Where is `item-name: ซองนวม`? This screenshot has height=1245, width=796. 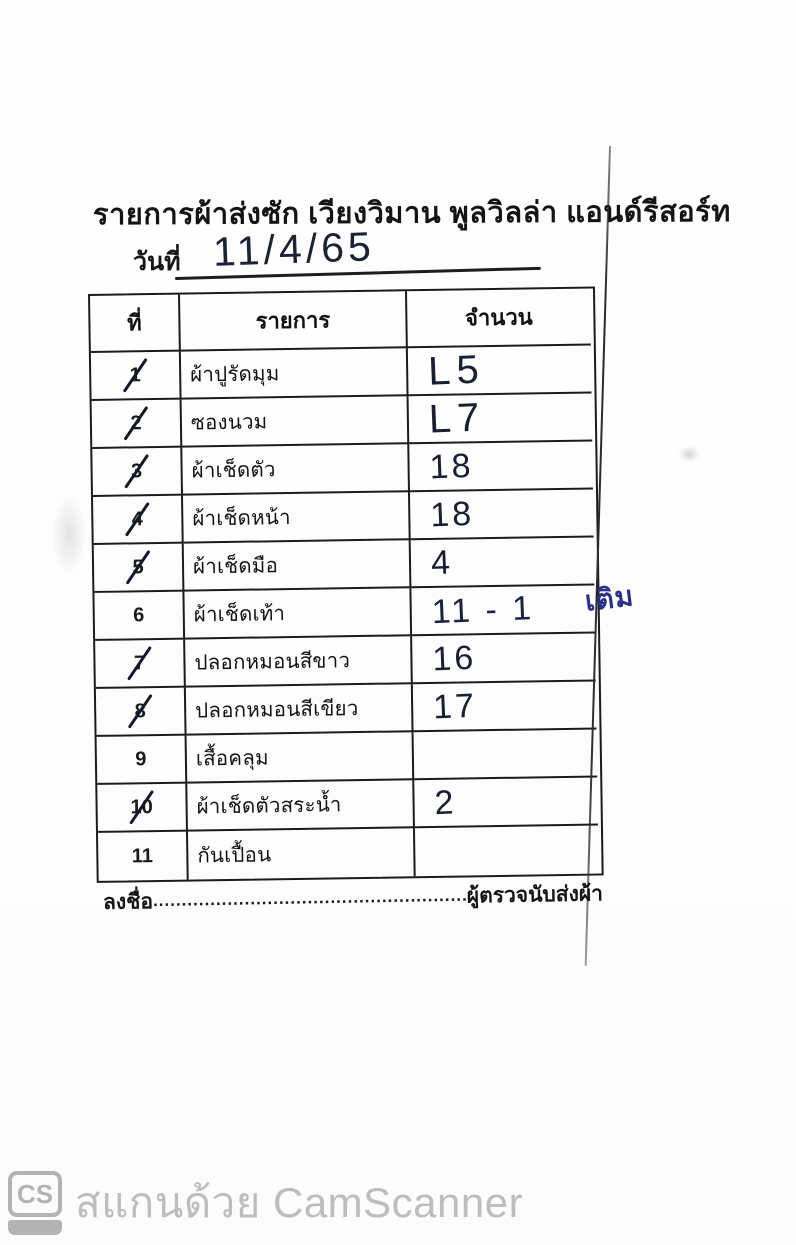 item-name: ซองนวม is located at coordinates (295, 422).